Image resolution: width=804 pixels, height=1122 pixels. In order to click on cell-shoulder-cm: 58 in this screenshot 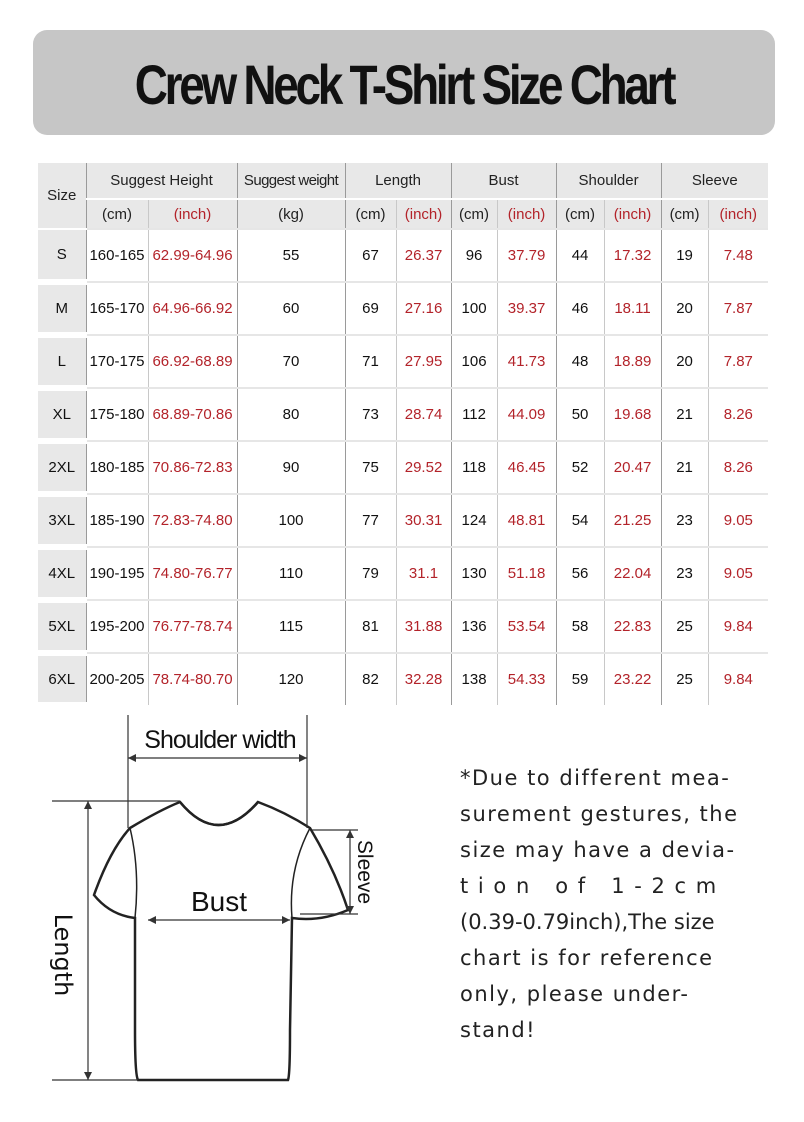, I will do `click(580, 626)`.